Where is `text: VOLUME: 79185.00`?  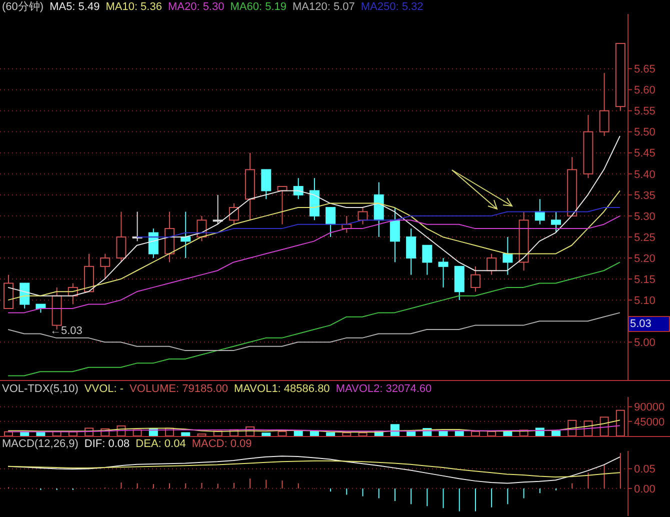 text: VOLUME: 79185.00 is located at coordinates (179, 389).